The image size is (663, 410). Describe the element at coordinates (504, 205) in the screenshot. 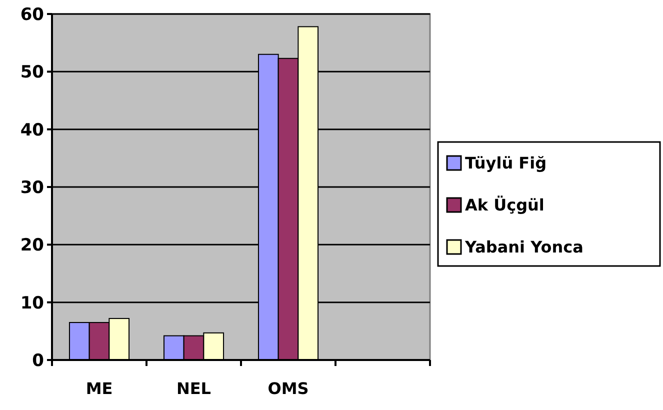

I see `legend-label: Ak Üçgül` at that location.